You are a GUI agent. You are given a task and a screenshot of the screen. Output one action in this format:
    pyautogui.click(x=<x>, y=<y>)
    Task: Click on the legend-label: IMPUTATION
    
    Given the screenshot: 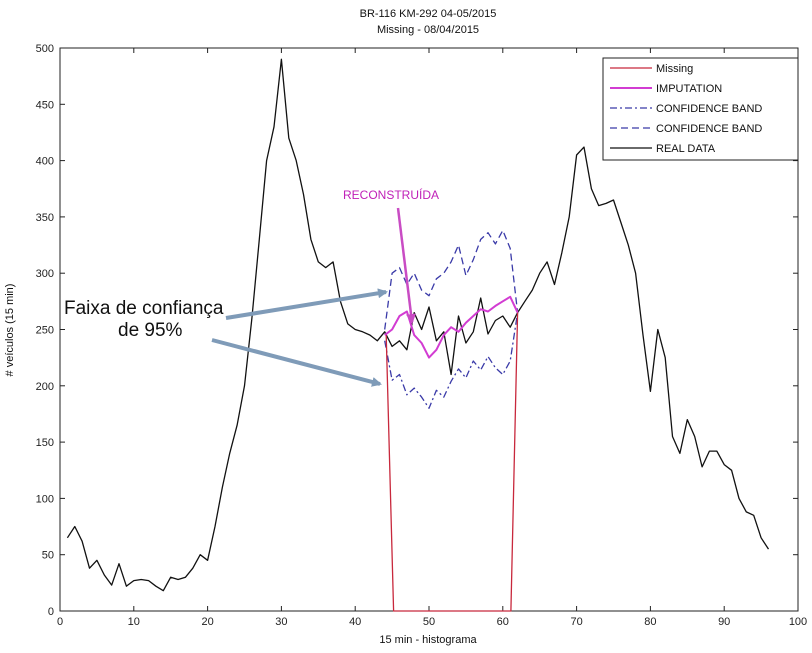 What is the action you would take?
    pyautogui.click(x=689, y=89)
    